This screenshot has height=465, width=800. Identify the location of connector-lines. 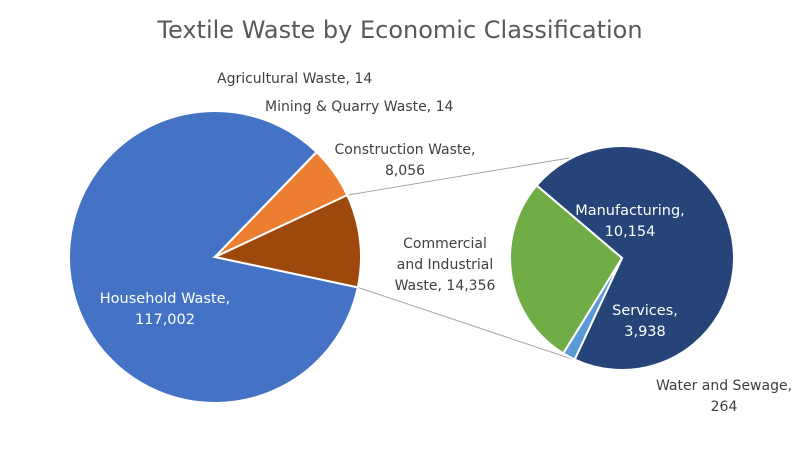
(463, 259).